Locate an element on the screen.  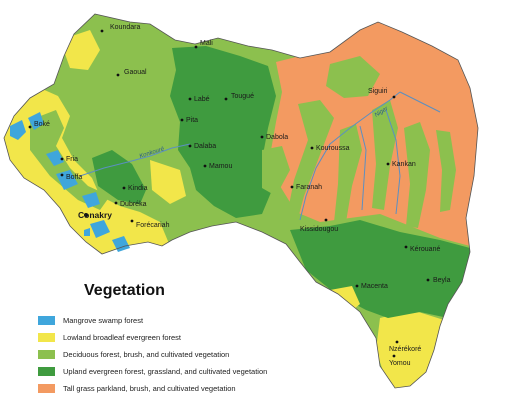
river-niger is located at coordinates (350, 156).